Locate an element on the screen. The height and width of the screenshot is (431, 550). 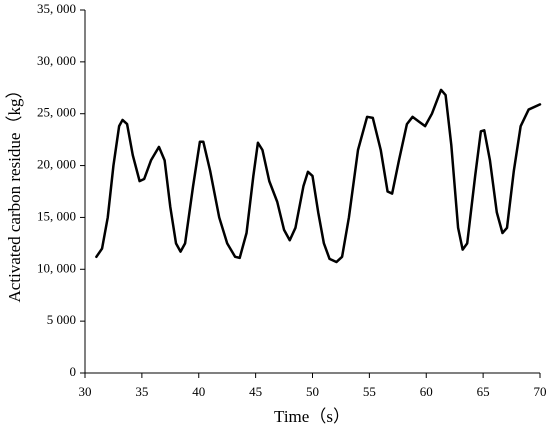
x-tick-label: 65 is located at coordinates (483, 391).